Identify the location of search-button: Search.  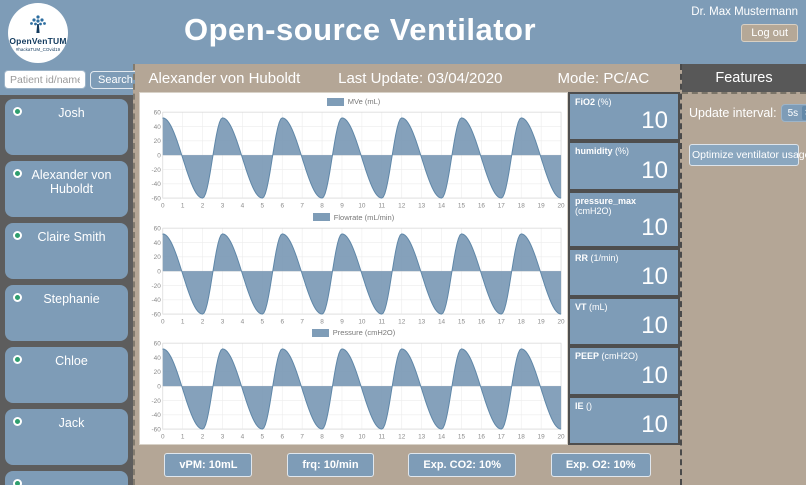
(115, 79).